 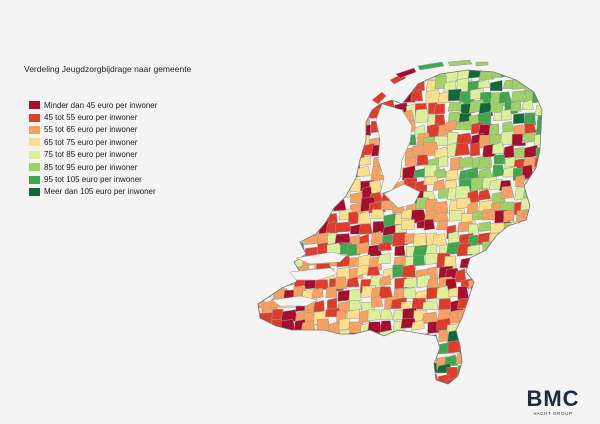 I want to click on legend-label: Minder dan 45 euro per inwoner, so click(x=101, y=105).